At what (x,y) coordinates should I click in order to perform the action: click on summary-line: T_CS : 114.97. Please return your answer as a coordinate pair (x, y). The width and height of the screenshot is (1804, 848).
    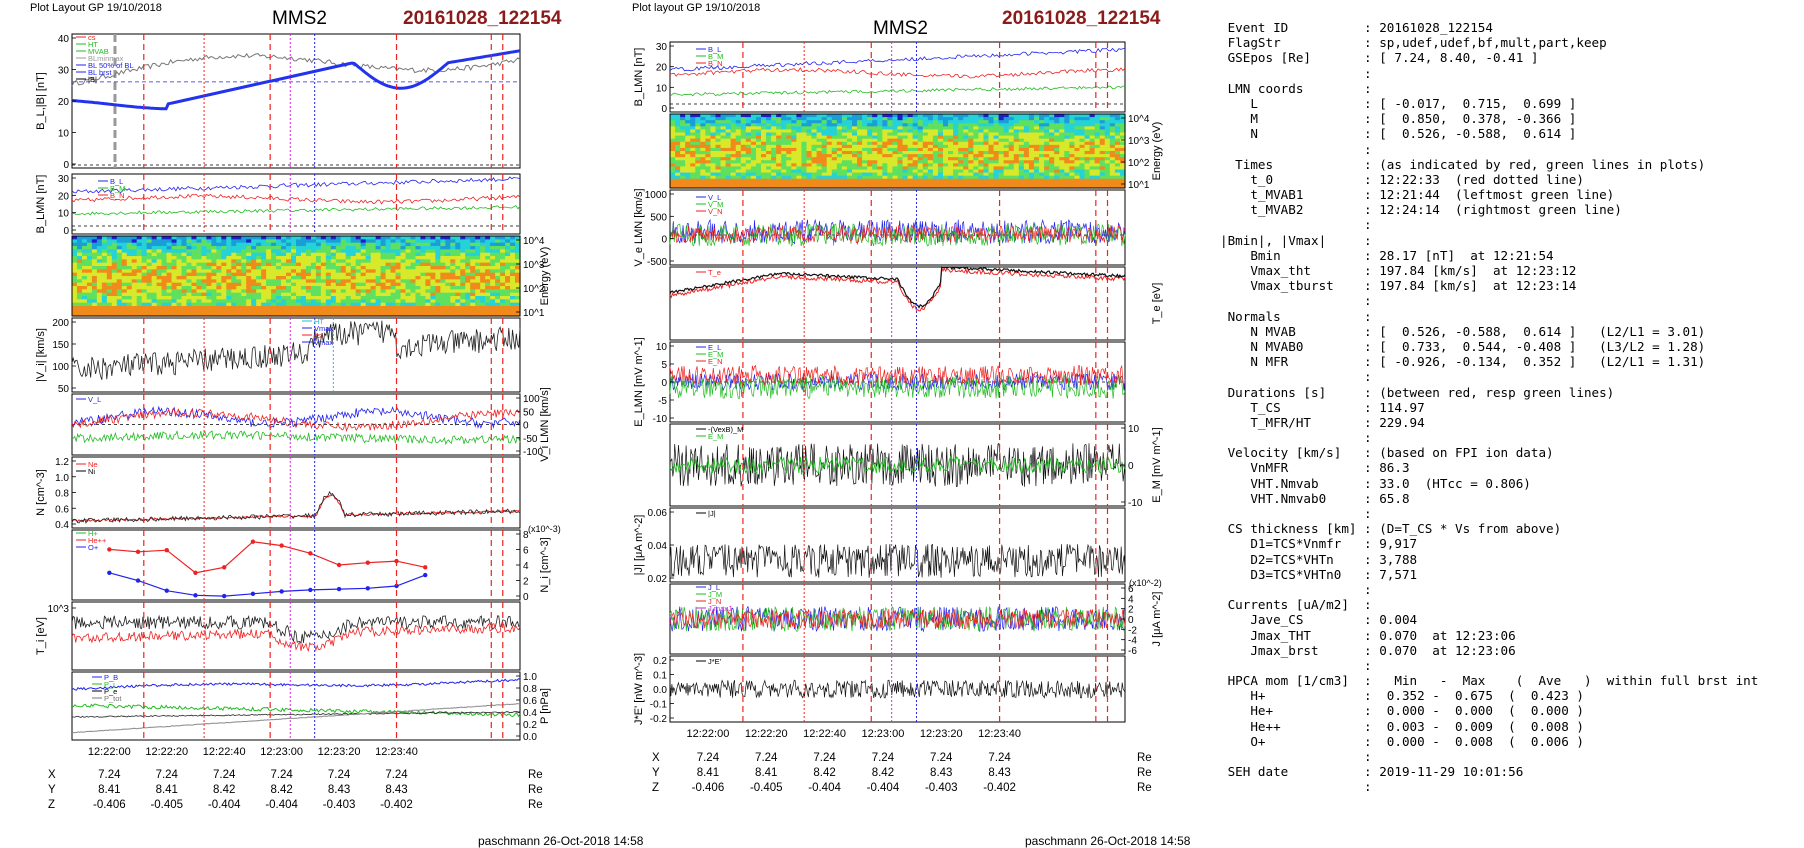
    Looking at the image, I should click on (1322, 407).